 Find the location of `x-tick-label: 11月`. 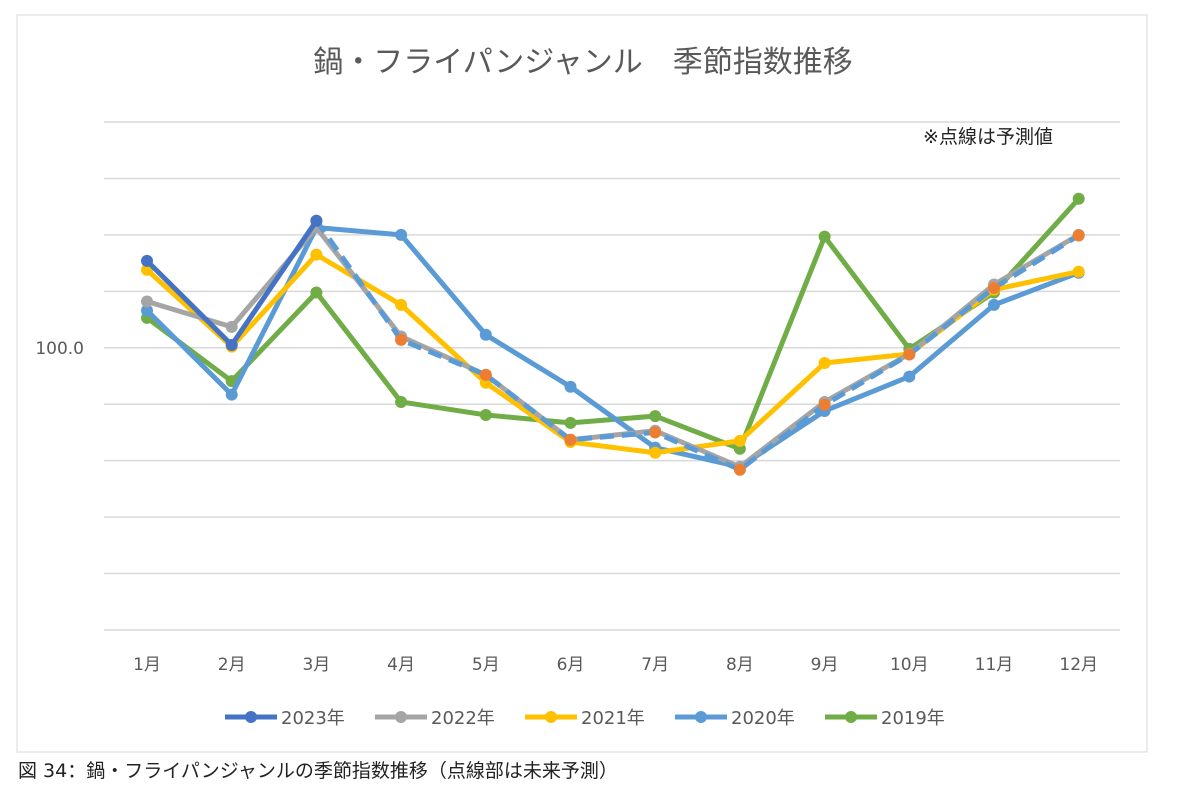

x-tick-label: 11月 is located at coordinates (994, 665).